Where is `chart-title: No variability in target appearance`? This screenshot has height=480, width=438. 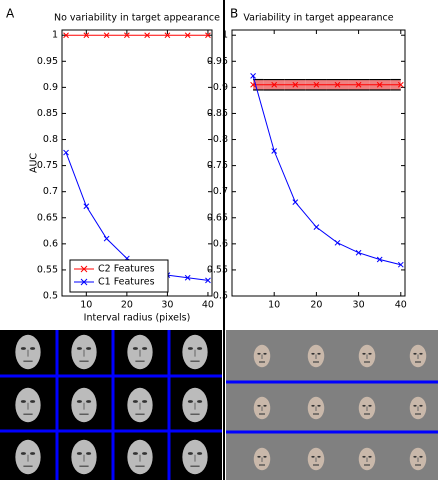 chart-title: No variability in target appearance is located at coordinates (137, 18).